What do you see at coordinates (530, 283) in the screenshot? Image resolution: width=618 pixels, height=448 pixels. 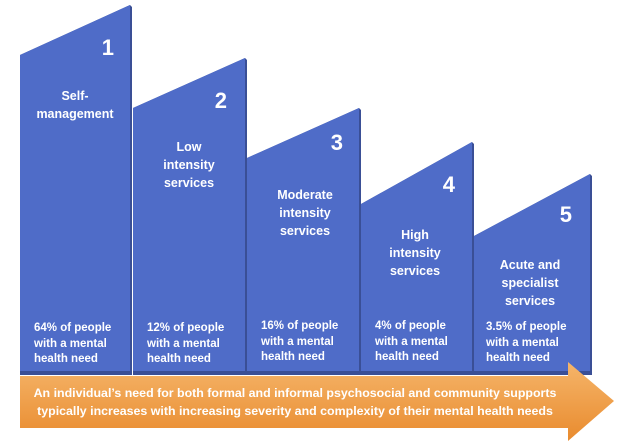 I see `tier-5-title: Acute and specialist services` at bounding box center [530, 283].